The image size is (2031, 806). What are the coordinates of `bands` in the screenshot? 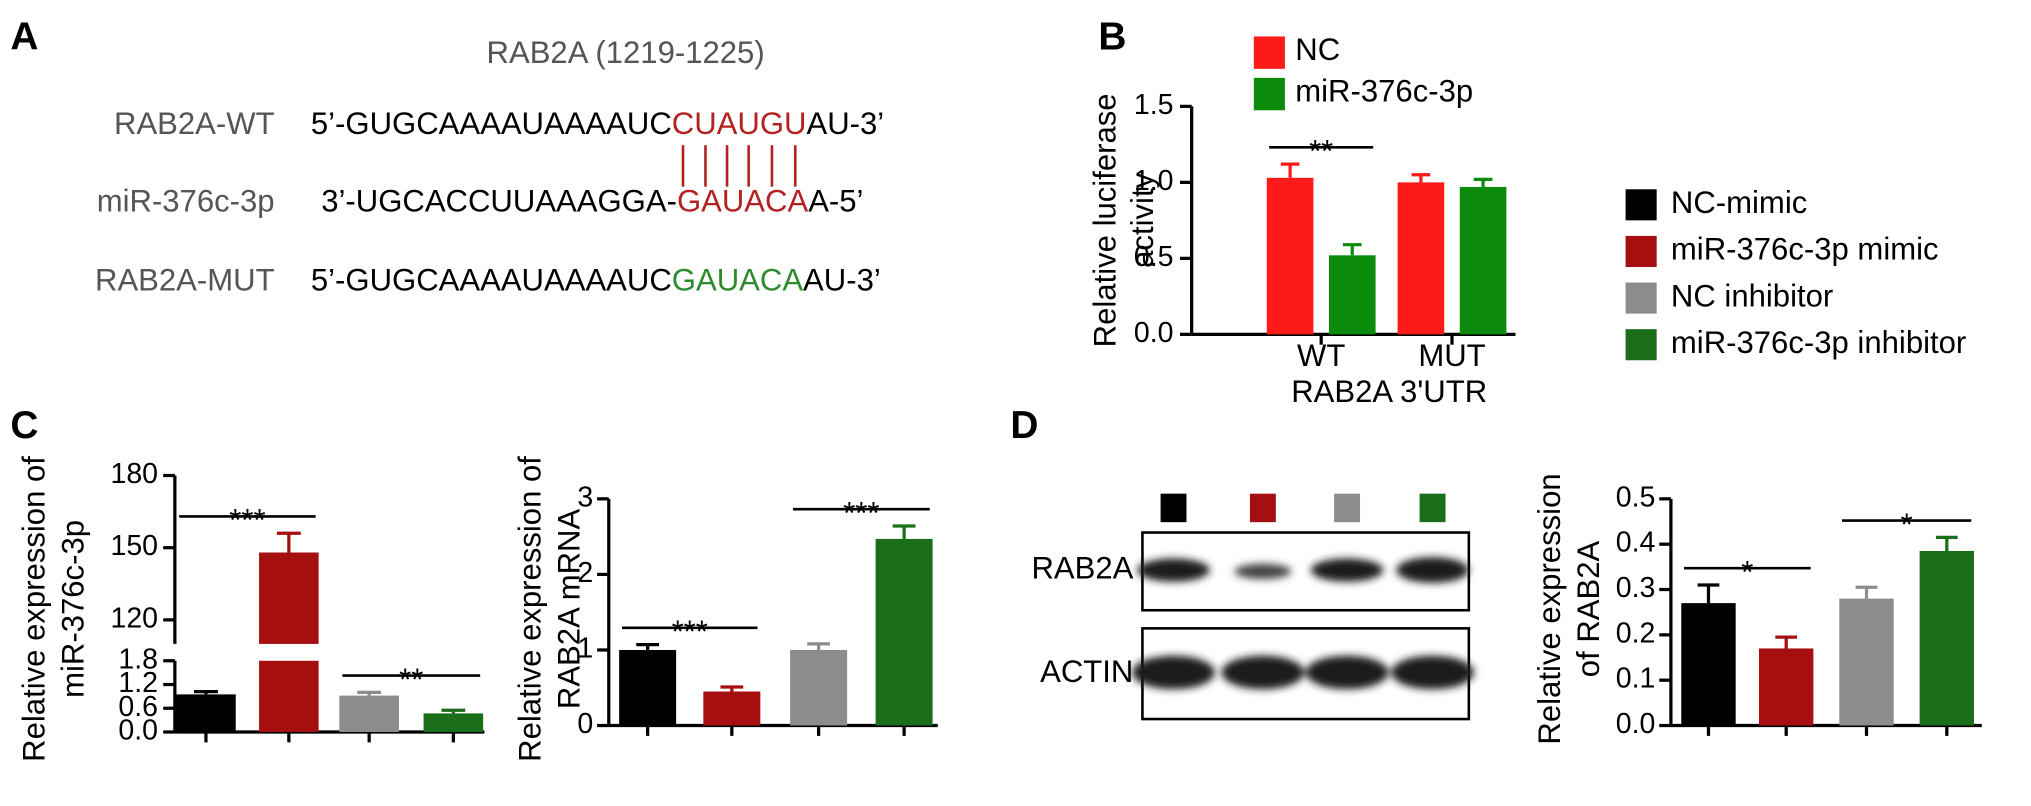 It's located at (1303, 623).